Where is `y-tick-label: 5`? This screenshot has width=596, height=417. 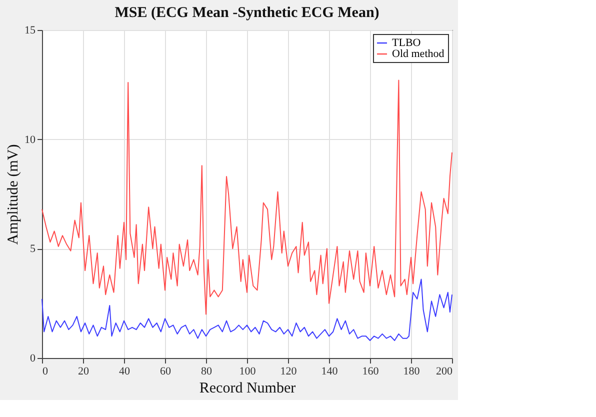 y-tick-label: 5 is located at coordinates (33, 249).